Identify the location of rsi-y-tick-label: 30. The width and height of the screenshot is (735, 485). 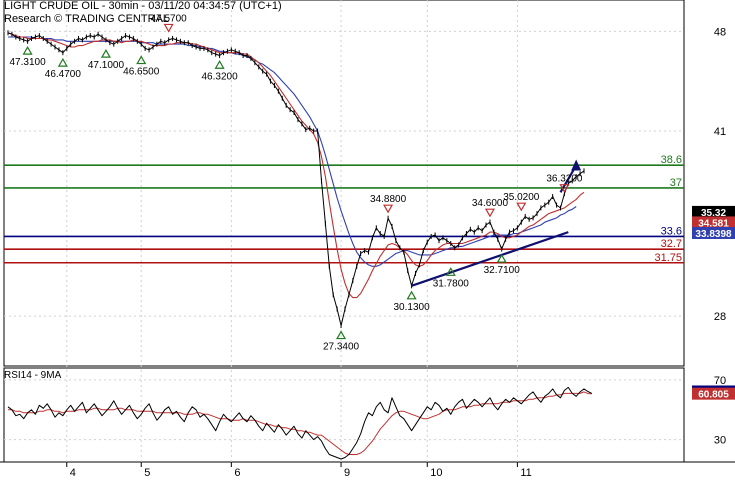
(720, 441).